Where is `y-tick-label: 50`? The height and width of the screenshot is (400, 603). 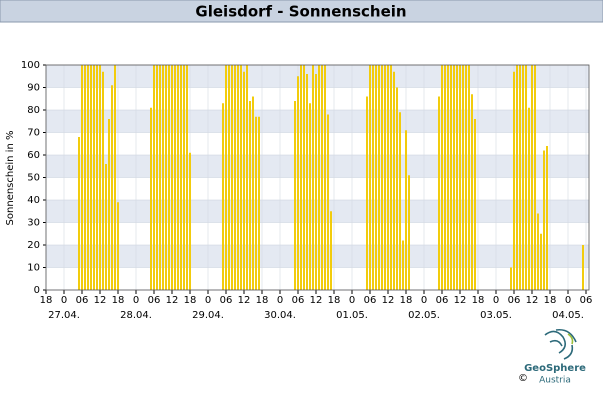
y-tick-label: 50 is located at coordinates (33, 178).